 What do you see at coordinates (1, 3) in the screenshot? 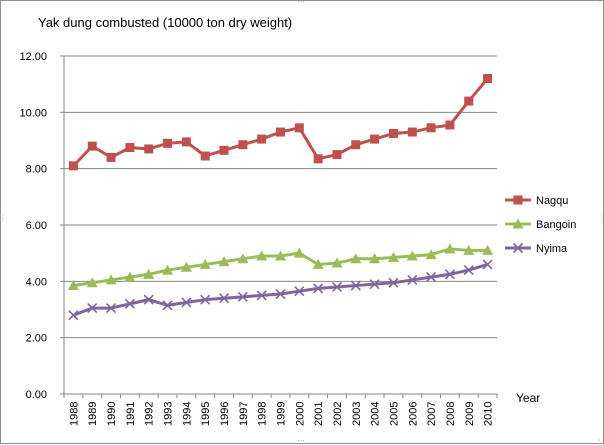
I see `resize-handle-top-left: ⋅` at bounding box center [1, 3].